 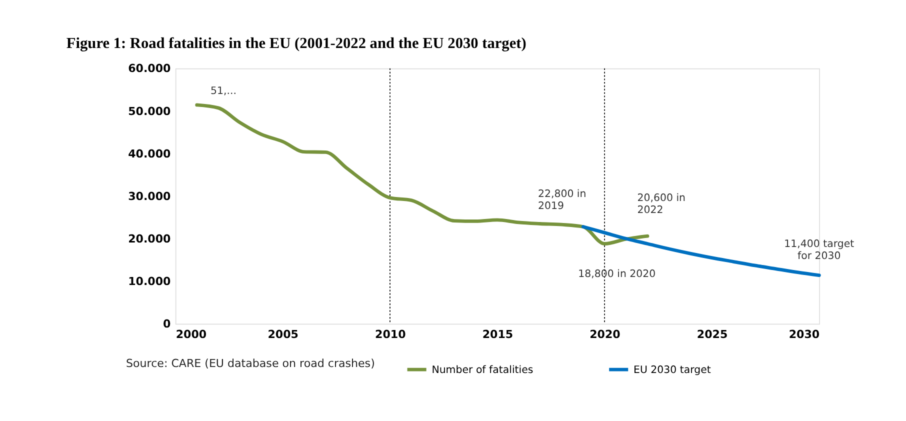 What do you see at coordinates (605, 334) in the screenshot?
I see `x-tick-label: 2020` at bounding box center [605, 334].